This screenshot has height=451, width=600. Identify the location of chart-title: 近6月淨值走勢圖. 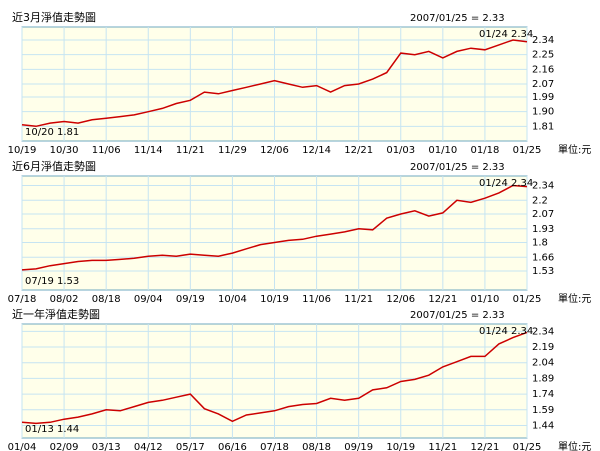
(54, 166).